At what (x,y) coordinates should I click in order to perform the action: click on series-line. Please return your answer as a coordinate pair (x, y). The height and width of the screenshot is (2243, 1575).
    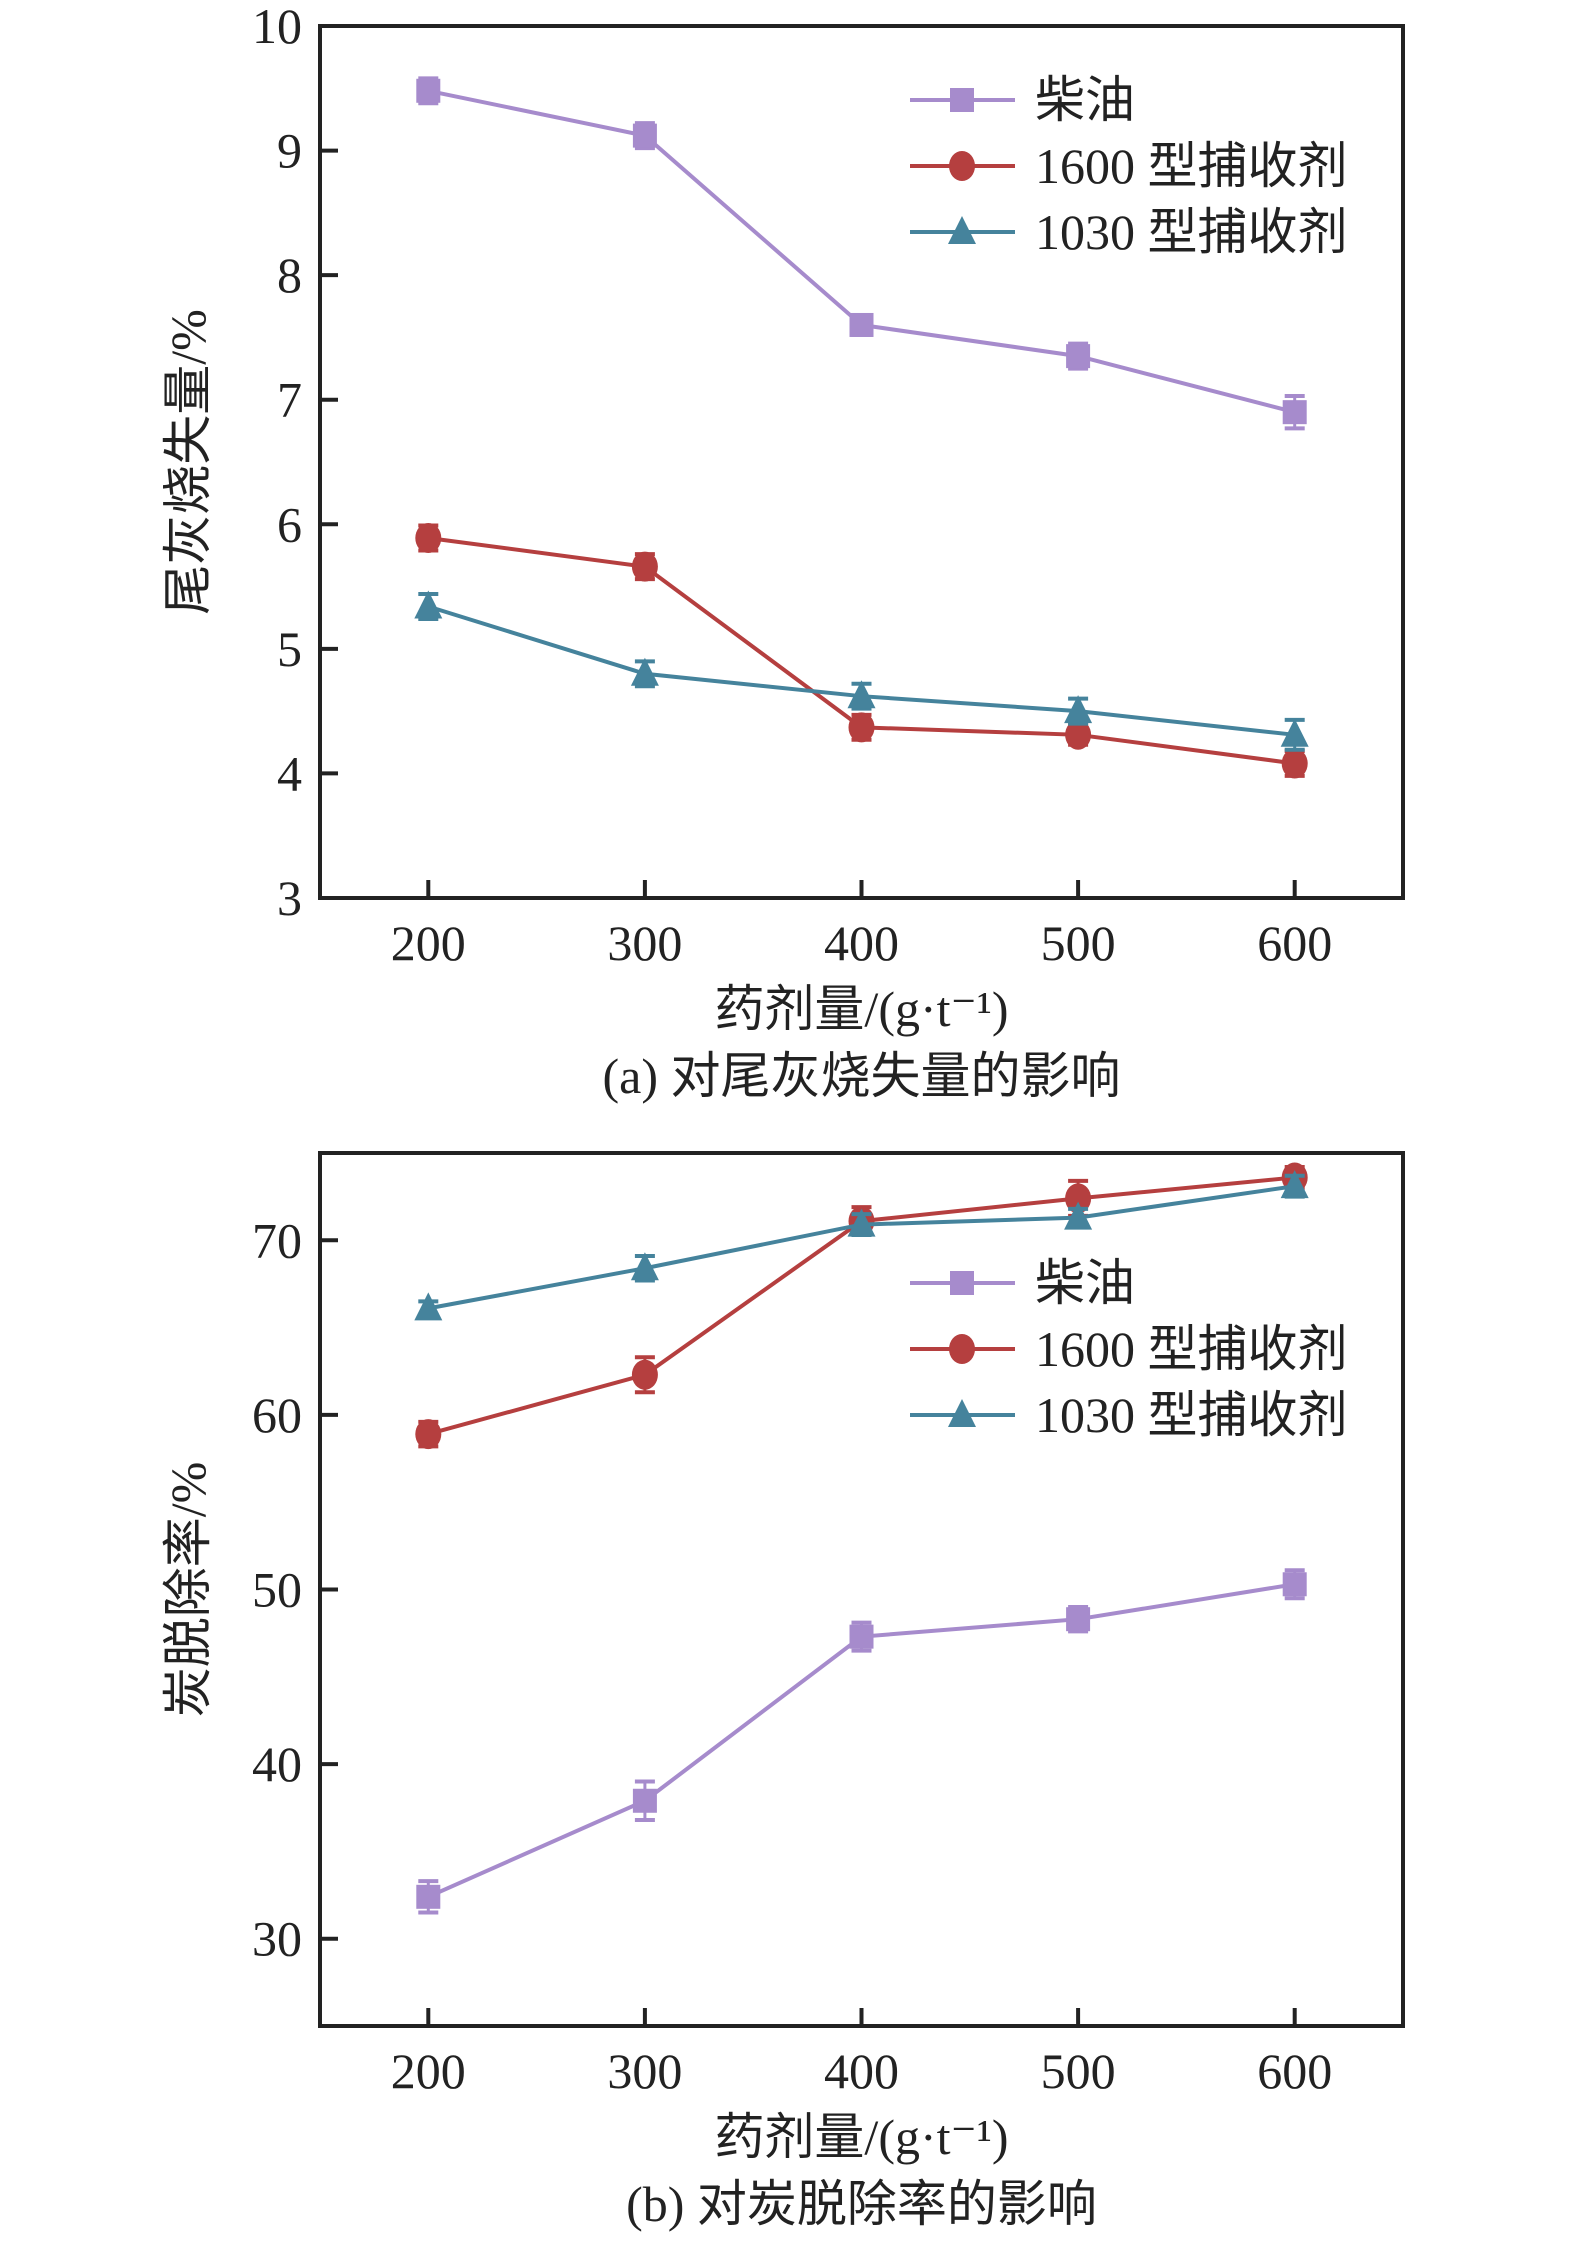
    Looking at the image, I should click on (861, 1247).